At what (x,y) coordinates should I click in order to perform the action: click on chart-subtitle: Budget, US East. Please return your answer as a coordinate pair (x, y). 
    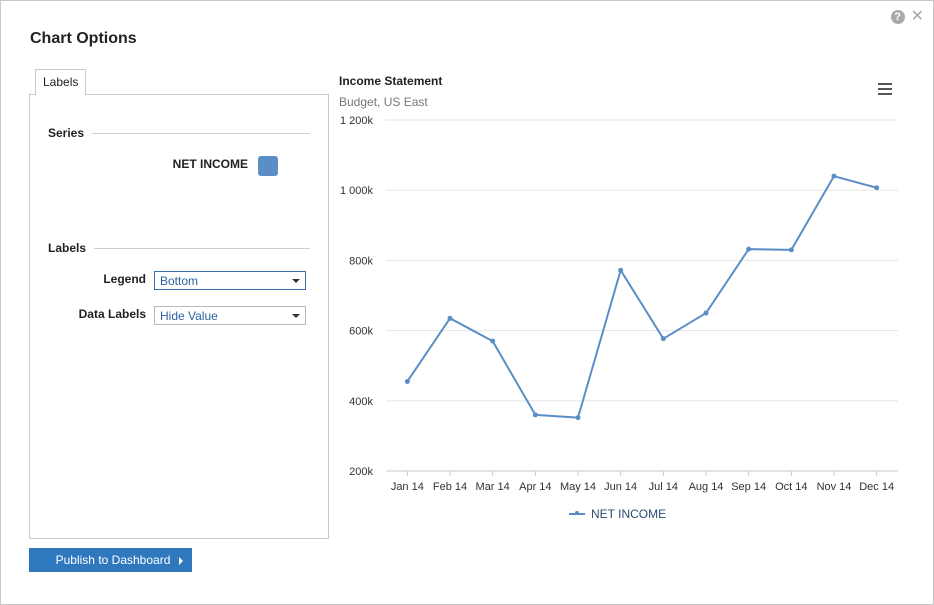
    Looking at the image, I should click on (383, 102).